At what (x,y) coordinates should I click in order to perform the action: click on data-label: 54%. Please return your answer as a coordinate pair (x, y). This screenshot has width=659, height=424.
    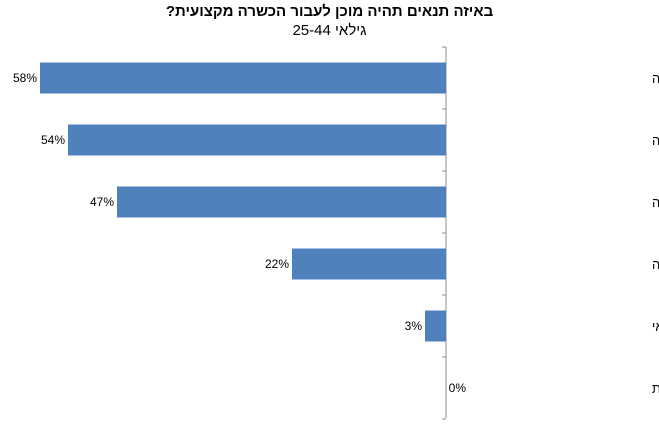
    Looking at the image, I should click on (53, 140).